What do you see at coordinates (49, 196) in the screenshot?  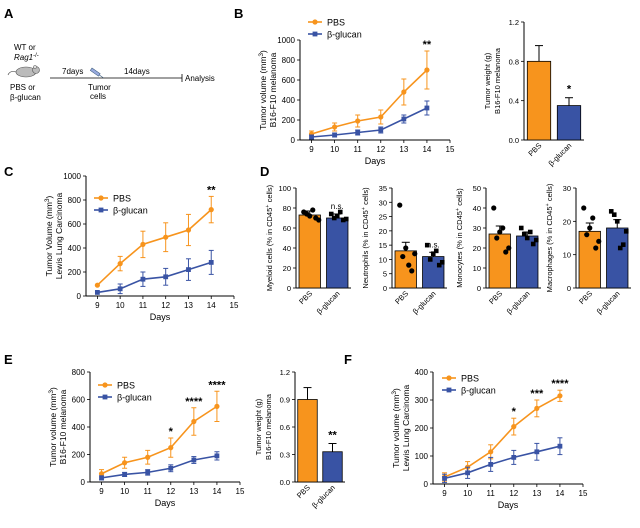 I see `y-axis-label-end: )` at bounding box center [49, 196].